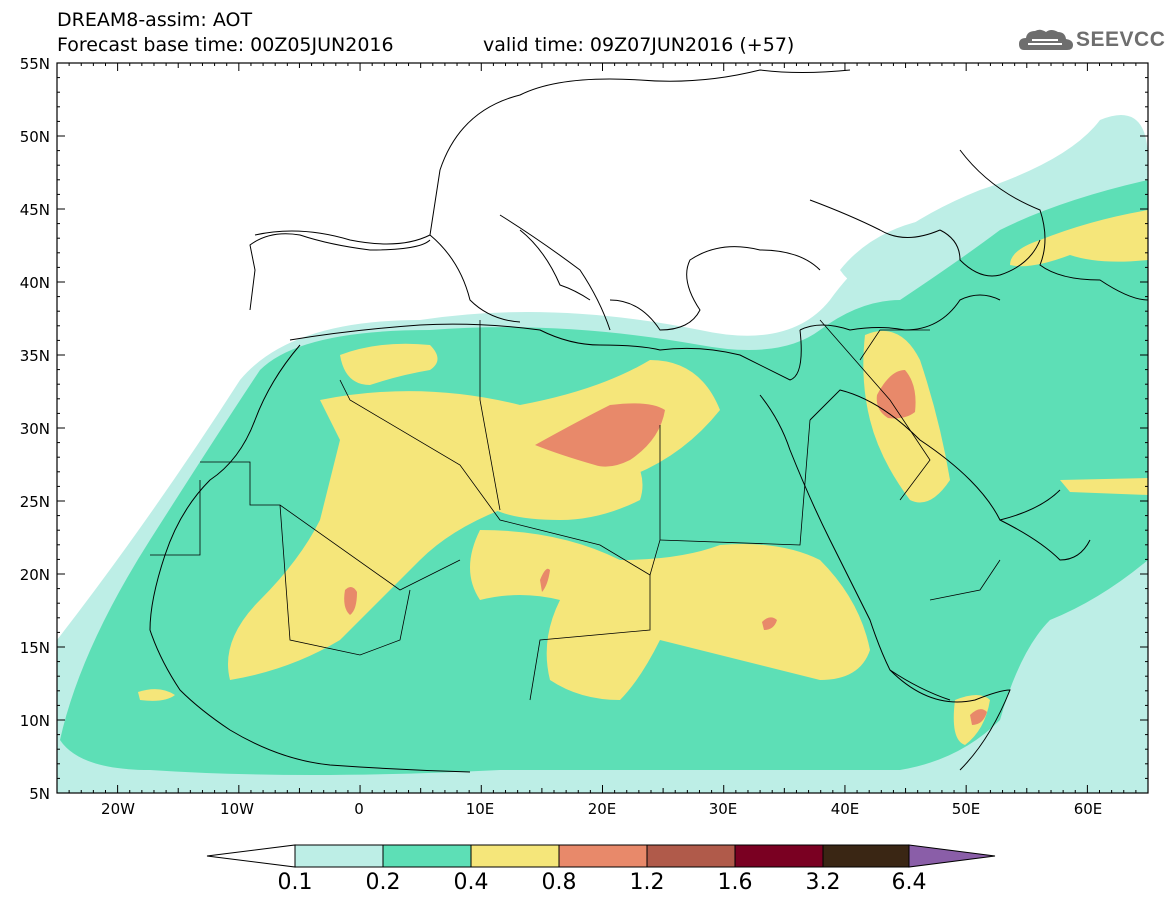 This screenshot has width=1165, height=905. I want to click on title-valid-time: valid time: 09Z07JUN2016 (+57), so click(639, 45).